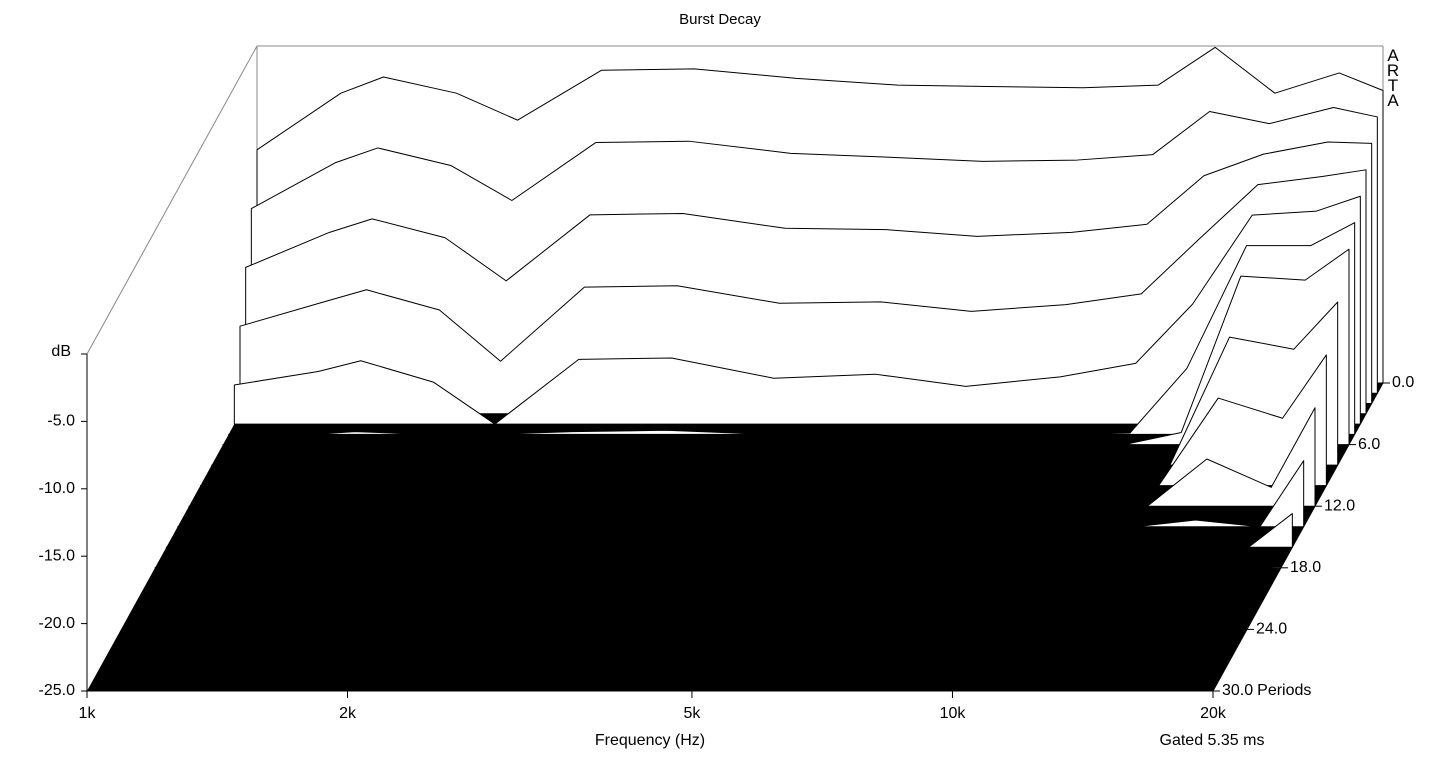  I want to click on chart-title: Burst Decay, so click(720, 19).